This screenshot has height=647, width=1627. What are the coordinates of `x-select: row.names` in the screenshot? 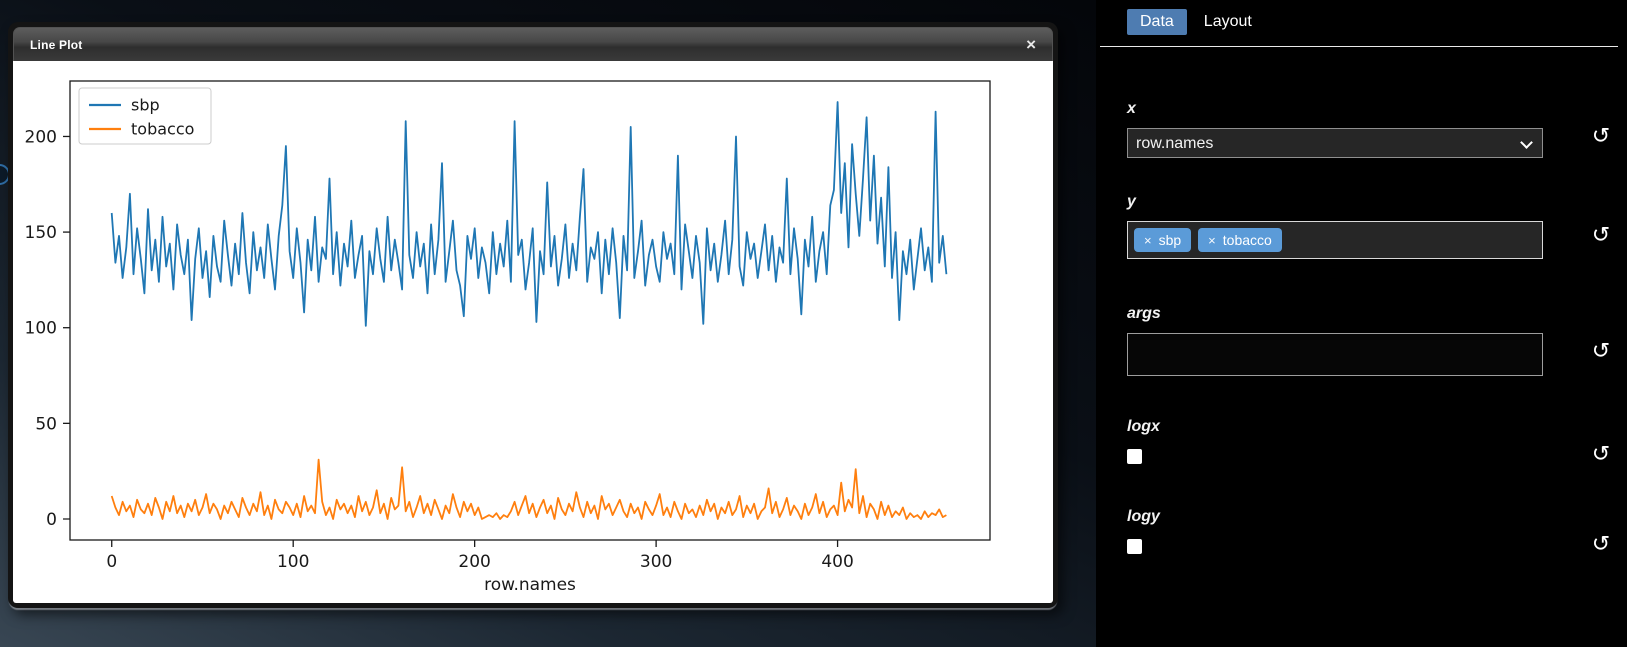 It's located at (1335, 143).